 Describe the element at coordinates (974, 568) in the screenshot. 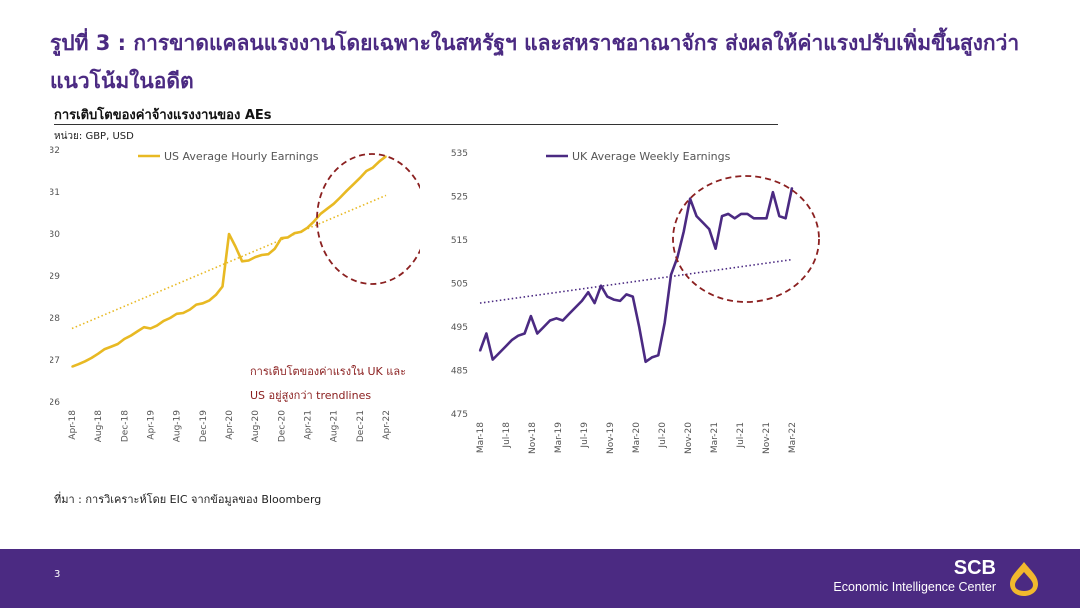

I see `brand-name: SCB` at that location.